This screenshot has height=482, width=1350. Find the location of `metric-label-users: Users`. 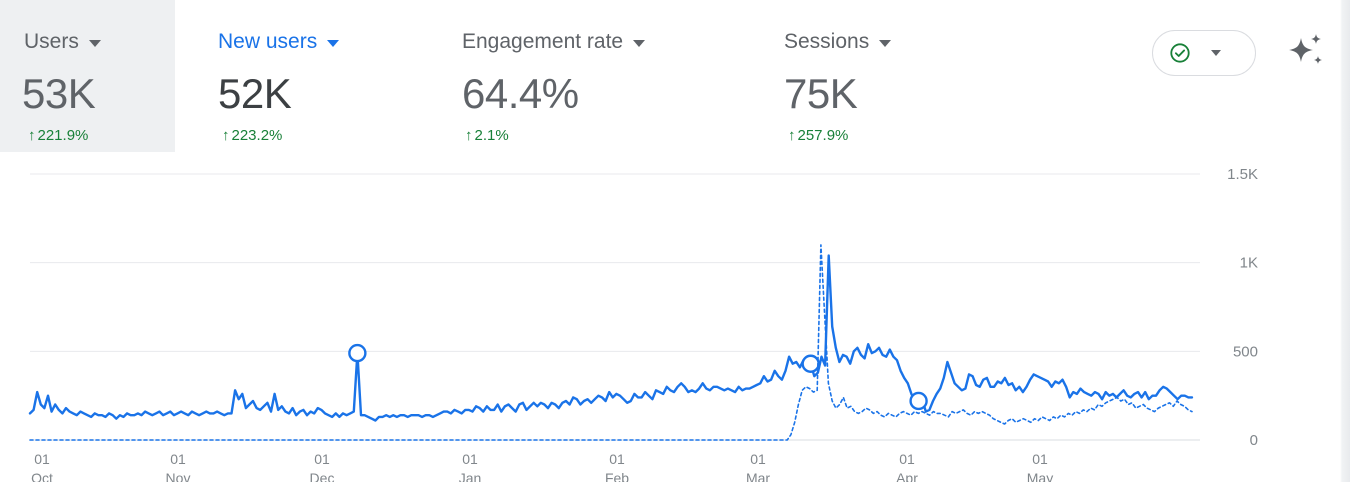

metric-label-users: Users is located at coordinates (62, 42).